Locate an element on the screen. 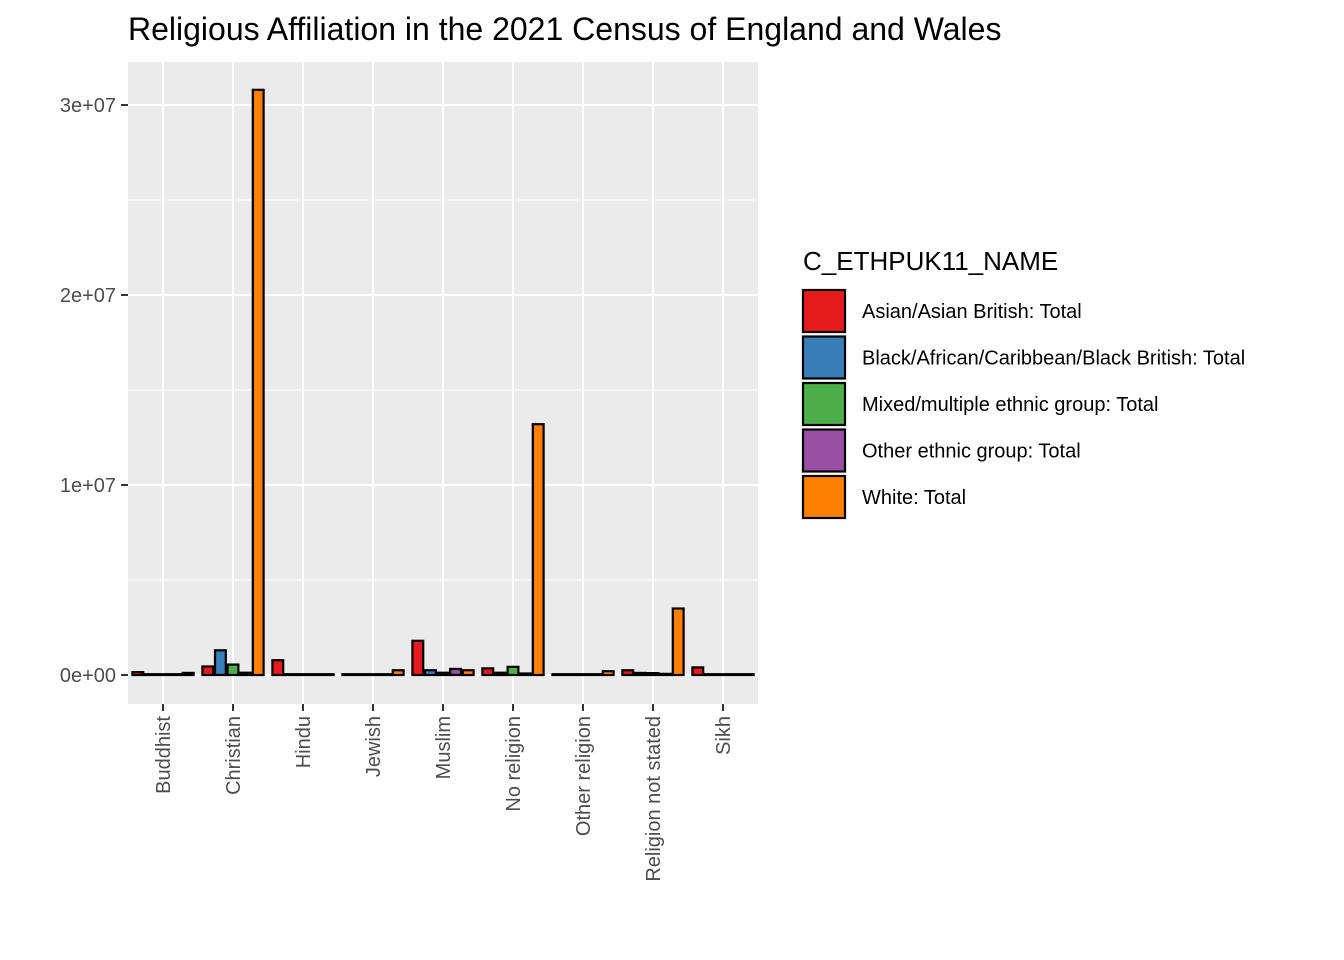  legend-title: C_ETHPUK11_NAME is located at coordinates (930, 261).